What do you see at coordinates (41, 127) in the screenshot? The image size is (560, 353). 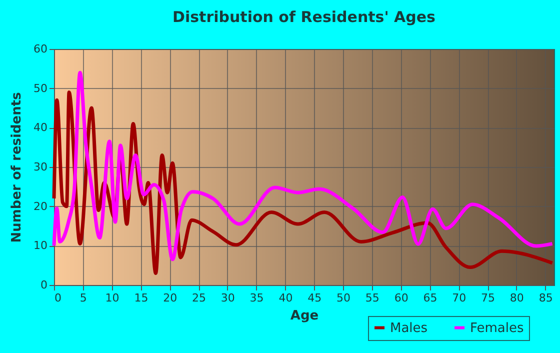 I see `y-tick-label: 40` at bounding box center [41, 127].